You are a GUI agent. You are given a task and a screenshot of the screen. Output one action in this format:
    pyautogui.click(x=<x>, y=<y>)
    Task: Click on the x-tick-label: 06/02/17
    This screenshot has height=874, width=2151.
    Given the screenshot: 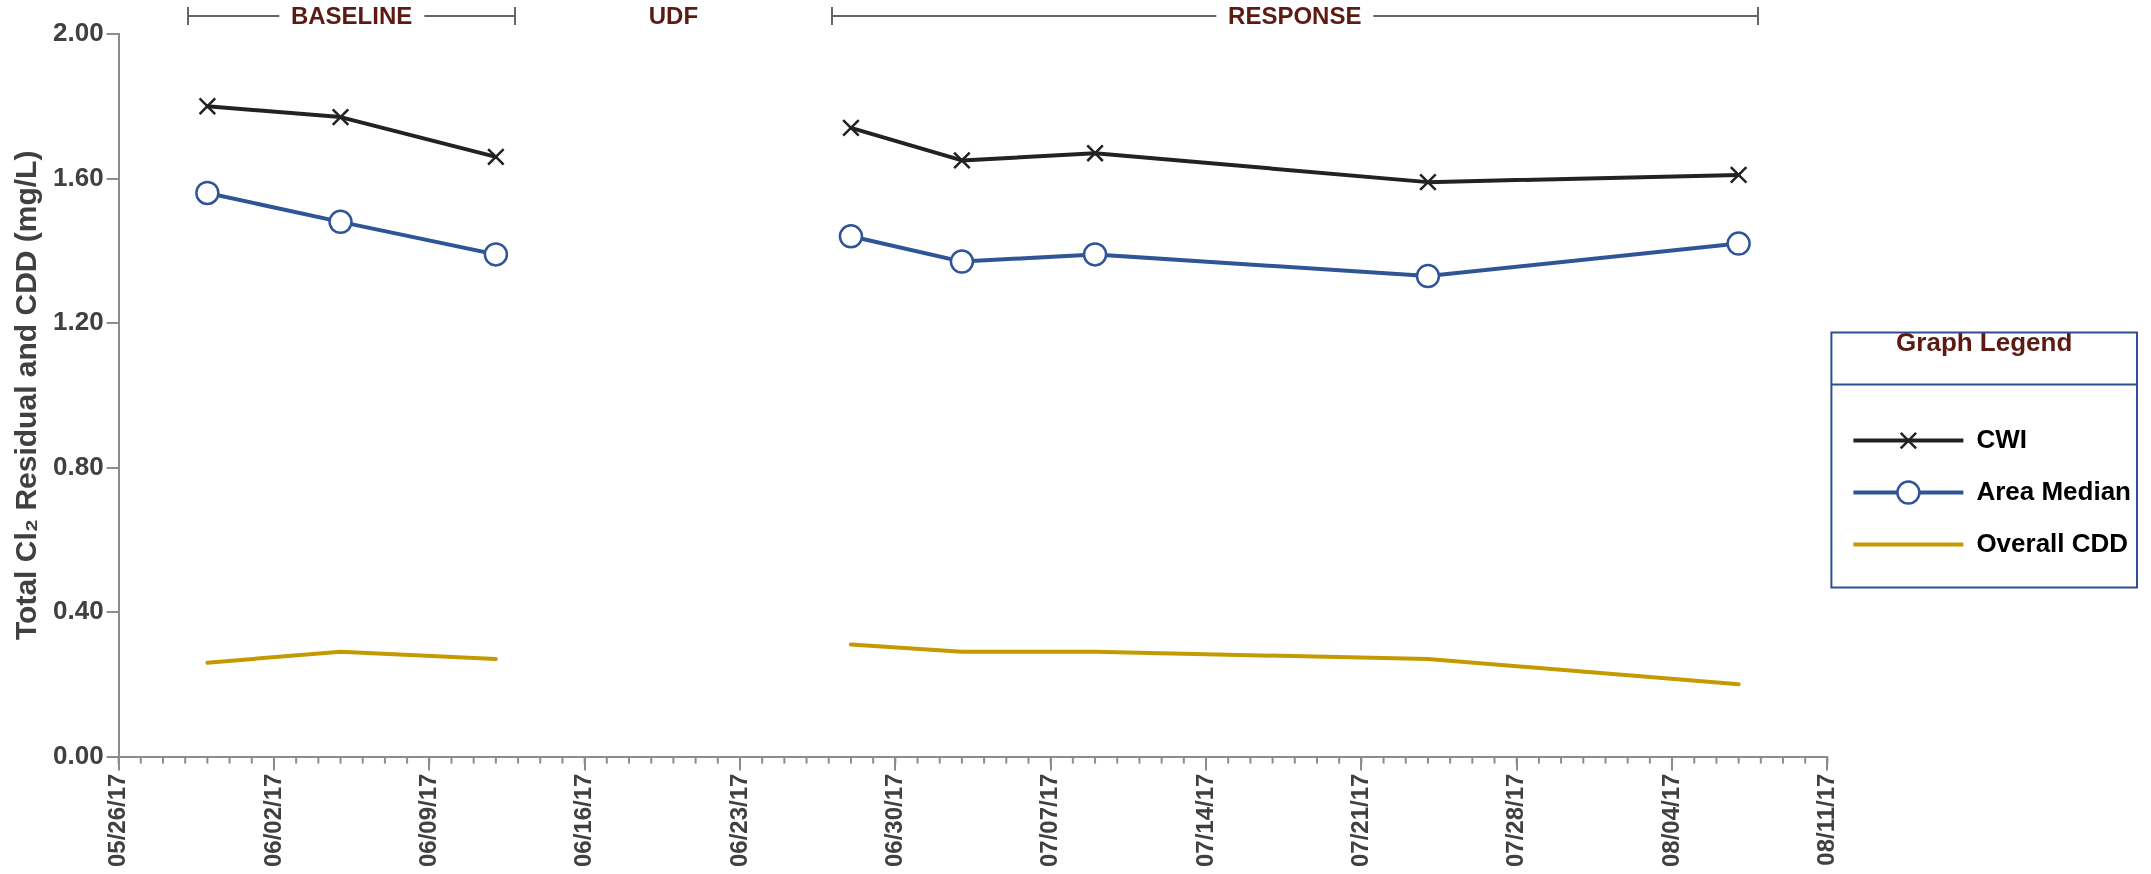 What is the action you would take?
    pyautogui.click(x=272, y=820)
    